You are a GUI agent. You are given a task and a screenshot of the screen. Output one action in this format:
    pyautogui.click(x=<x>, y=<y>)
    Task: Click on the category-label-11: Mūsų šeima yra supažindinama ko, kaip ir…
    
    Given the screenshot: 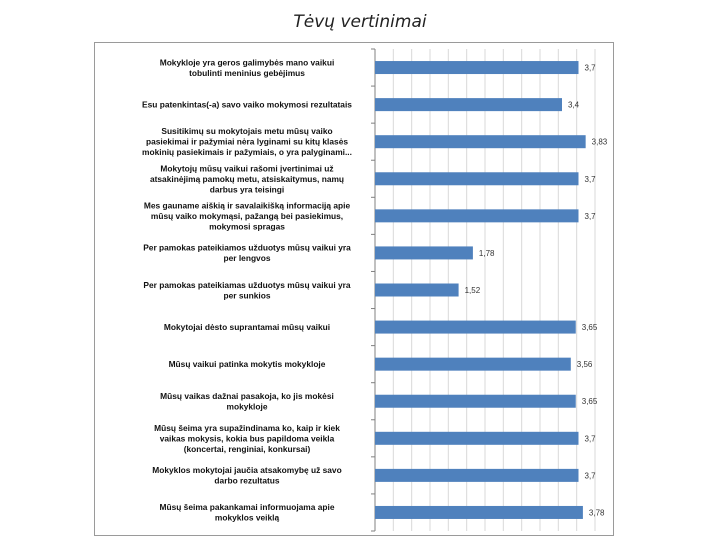 What is the action you would take?
    pyautogui.click(x=247, y=438)
    